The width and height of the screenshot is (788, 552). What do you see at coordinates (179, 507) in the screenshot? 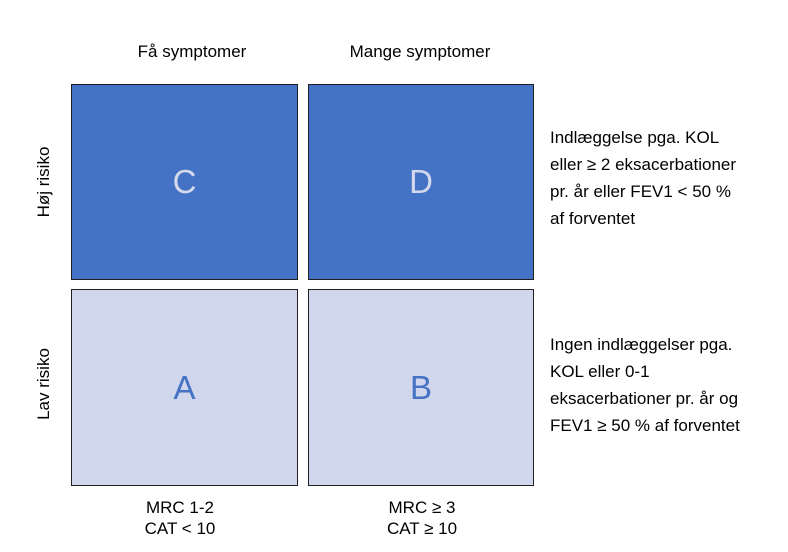
I see `mrc-threshold: MRC 1-2` at bounding box center [179, 507].